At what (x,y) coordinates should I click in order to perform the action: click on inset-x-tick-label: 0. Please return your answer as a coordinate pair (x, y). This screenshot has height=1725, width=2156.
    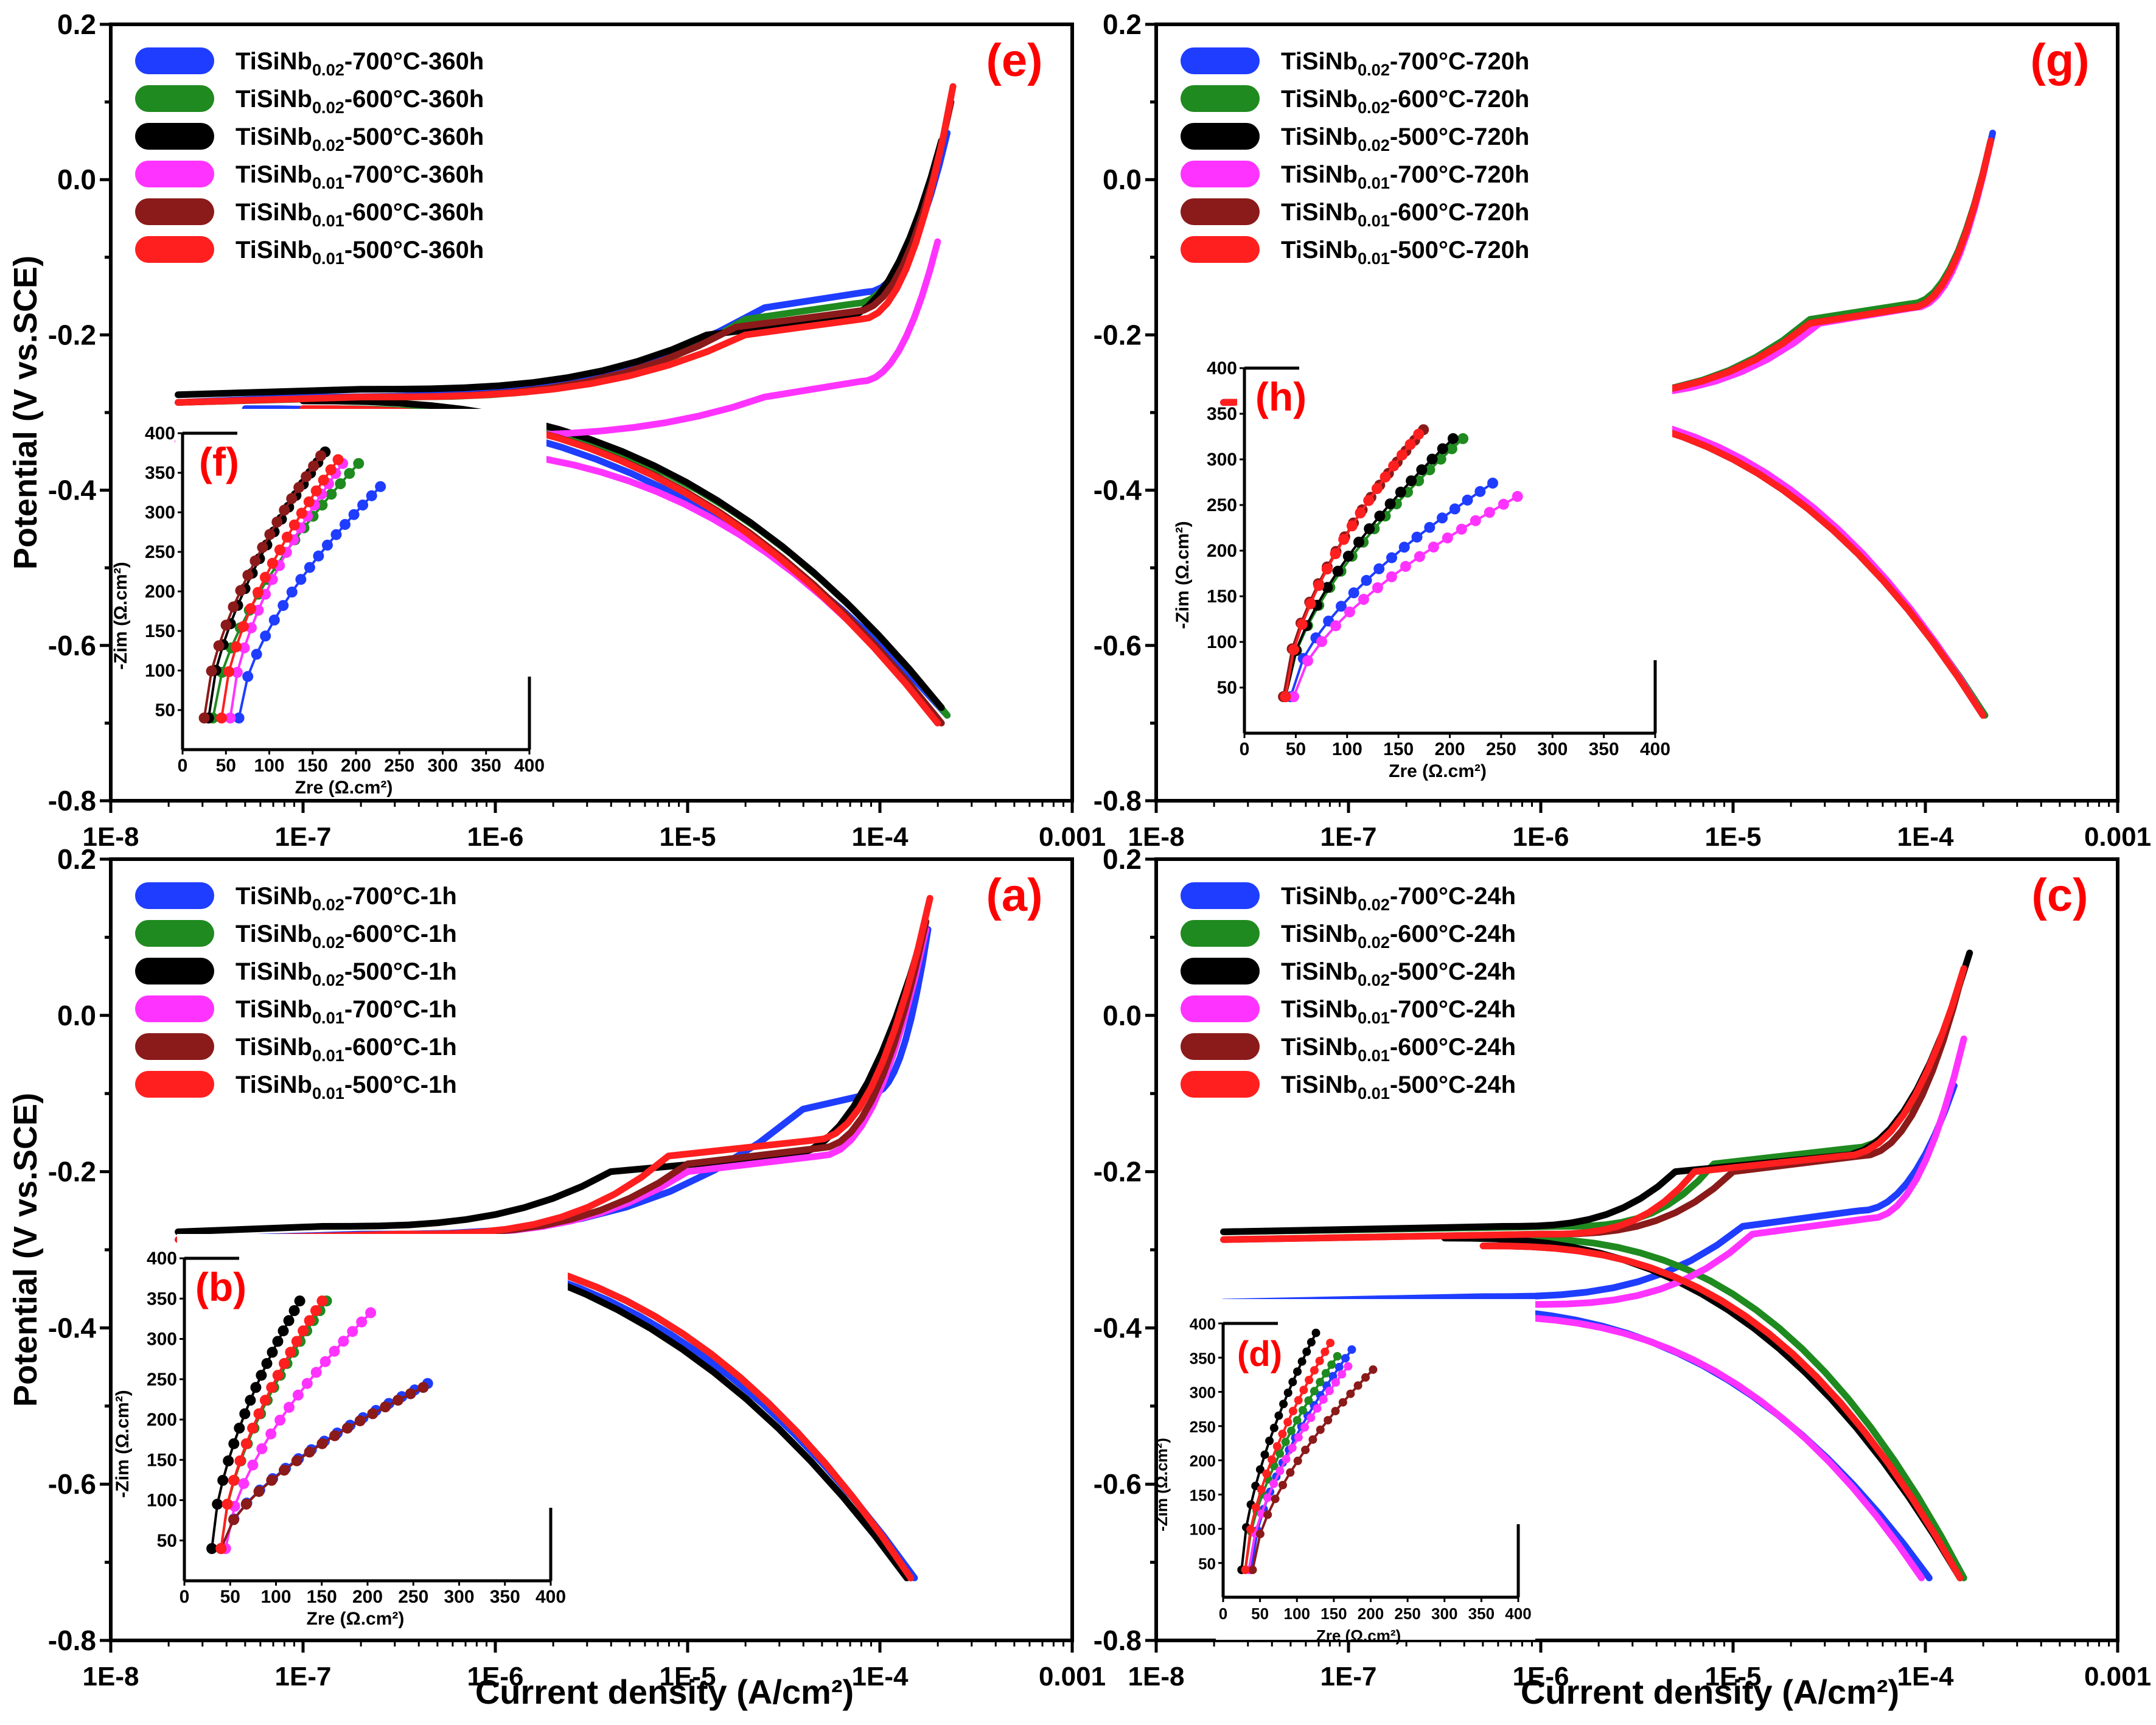
    Looking at the image, I should click on (183, 766).